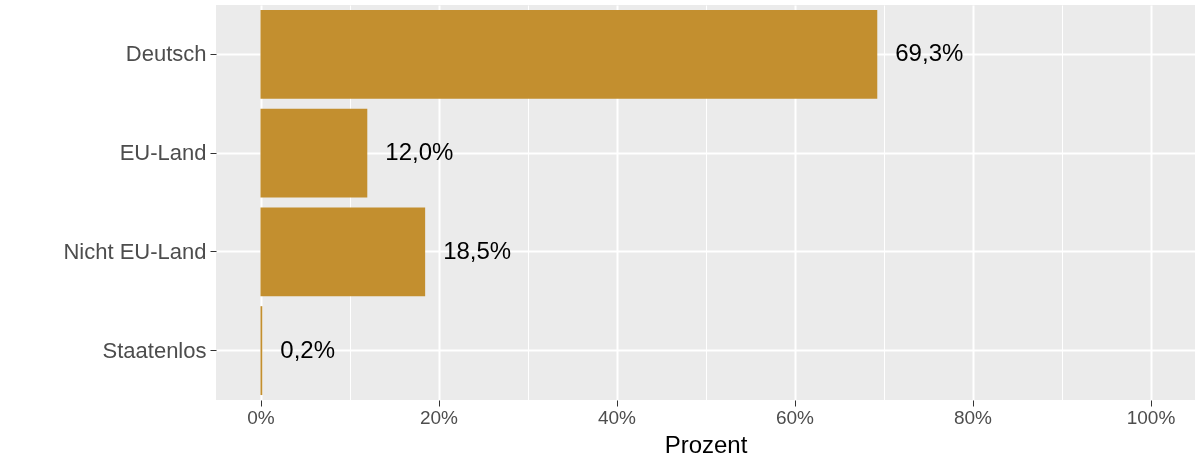 This screenshot has height=466, width=1195. I want to click on y-tick-label: Nicht EU-Land, so click(135, 251).